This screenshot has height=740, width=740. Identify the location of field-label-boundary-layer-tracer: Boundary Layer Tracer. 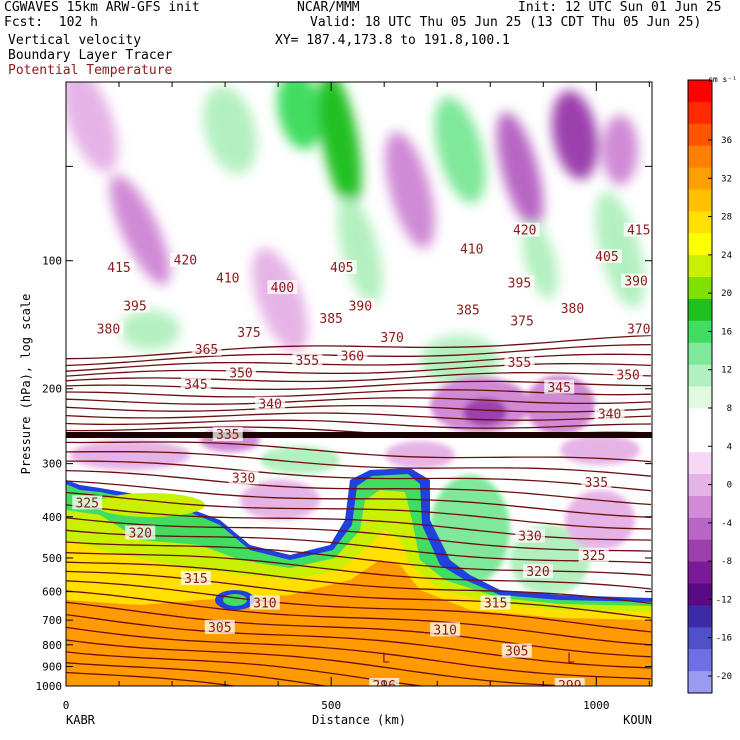
(90, 55).